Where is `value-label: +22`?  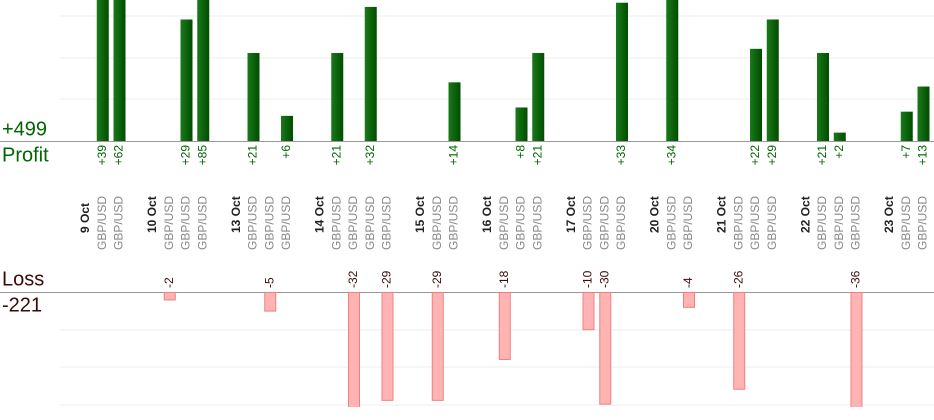
value-label: +22 is located at coordinates (755, 155).